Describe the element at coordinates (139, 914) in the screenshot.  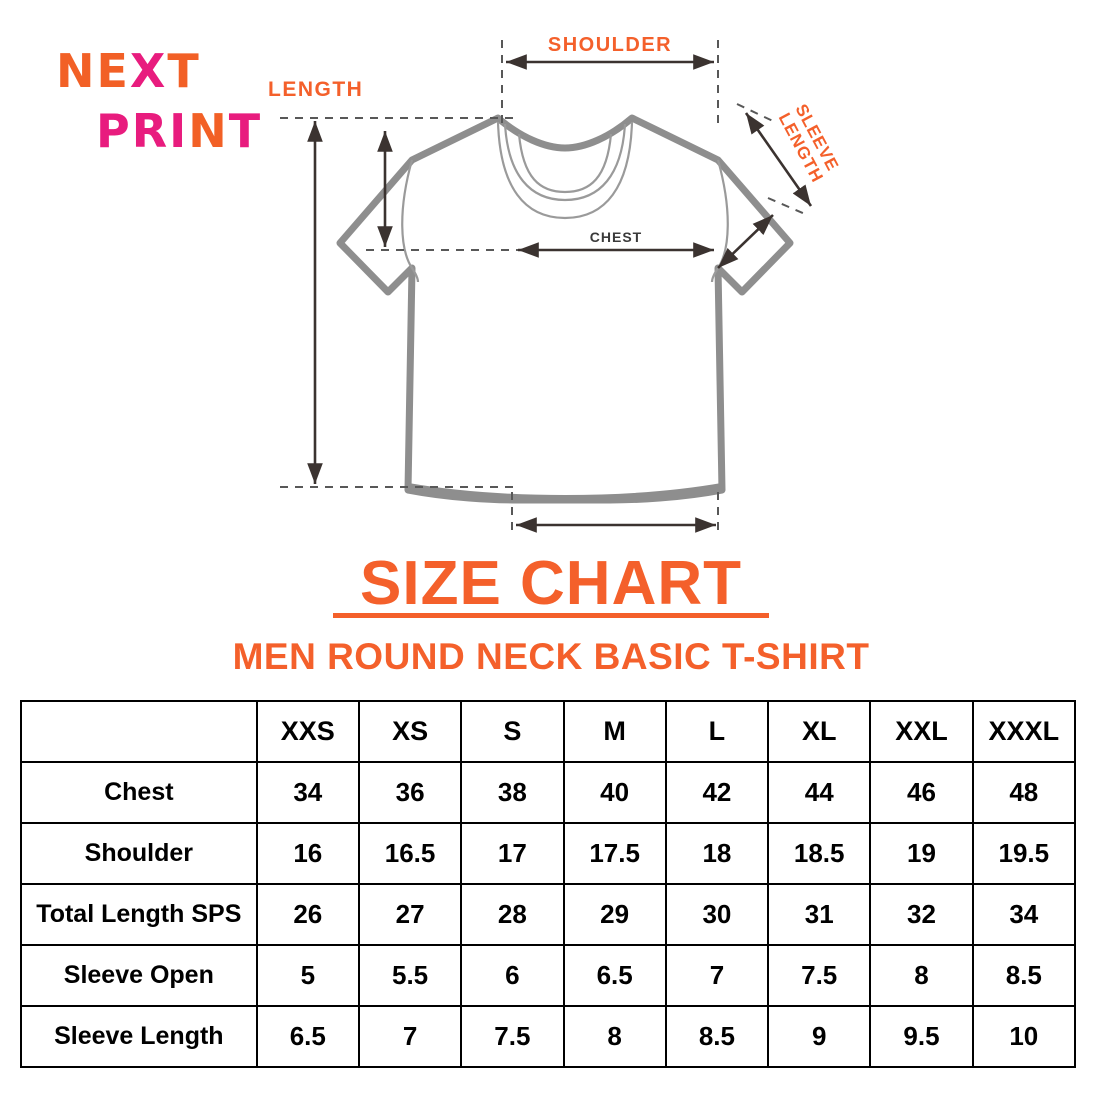
I see `row-label-total-length-sps: Total Length SPS` at that location.